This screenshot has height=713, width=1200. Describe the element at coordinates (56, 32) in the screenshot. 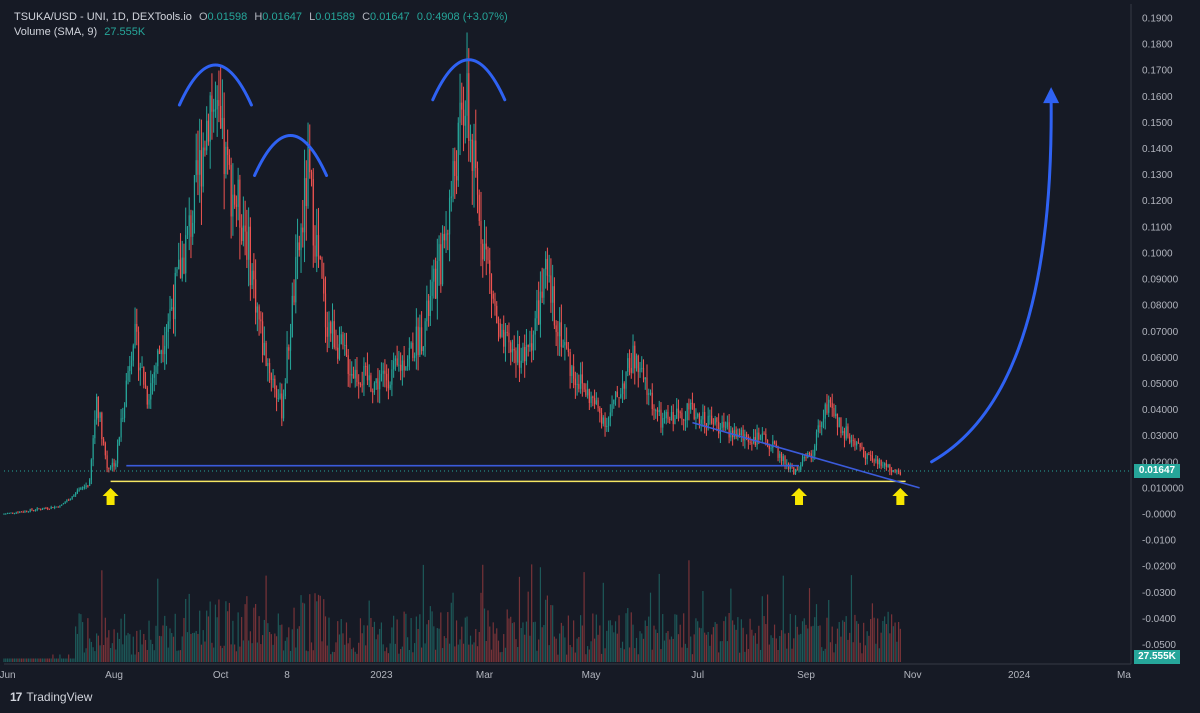

I see `volume-label: Volume (SMA, 9)` at that location.